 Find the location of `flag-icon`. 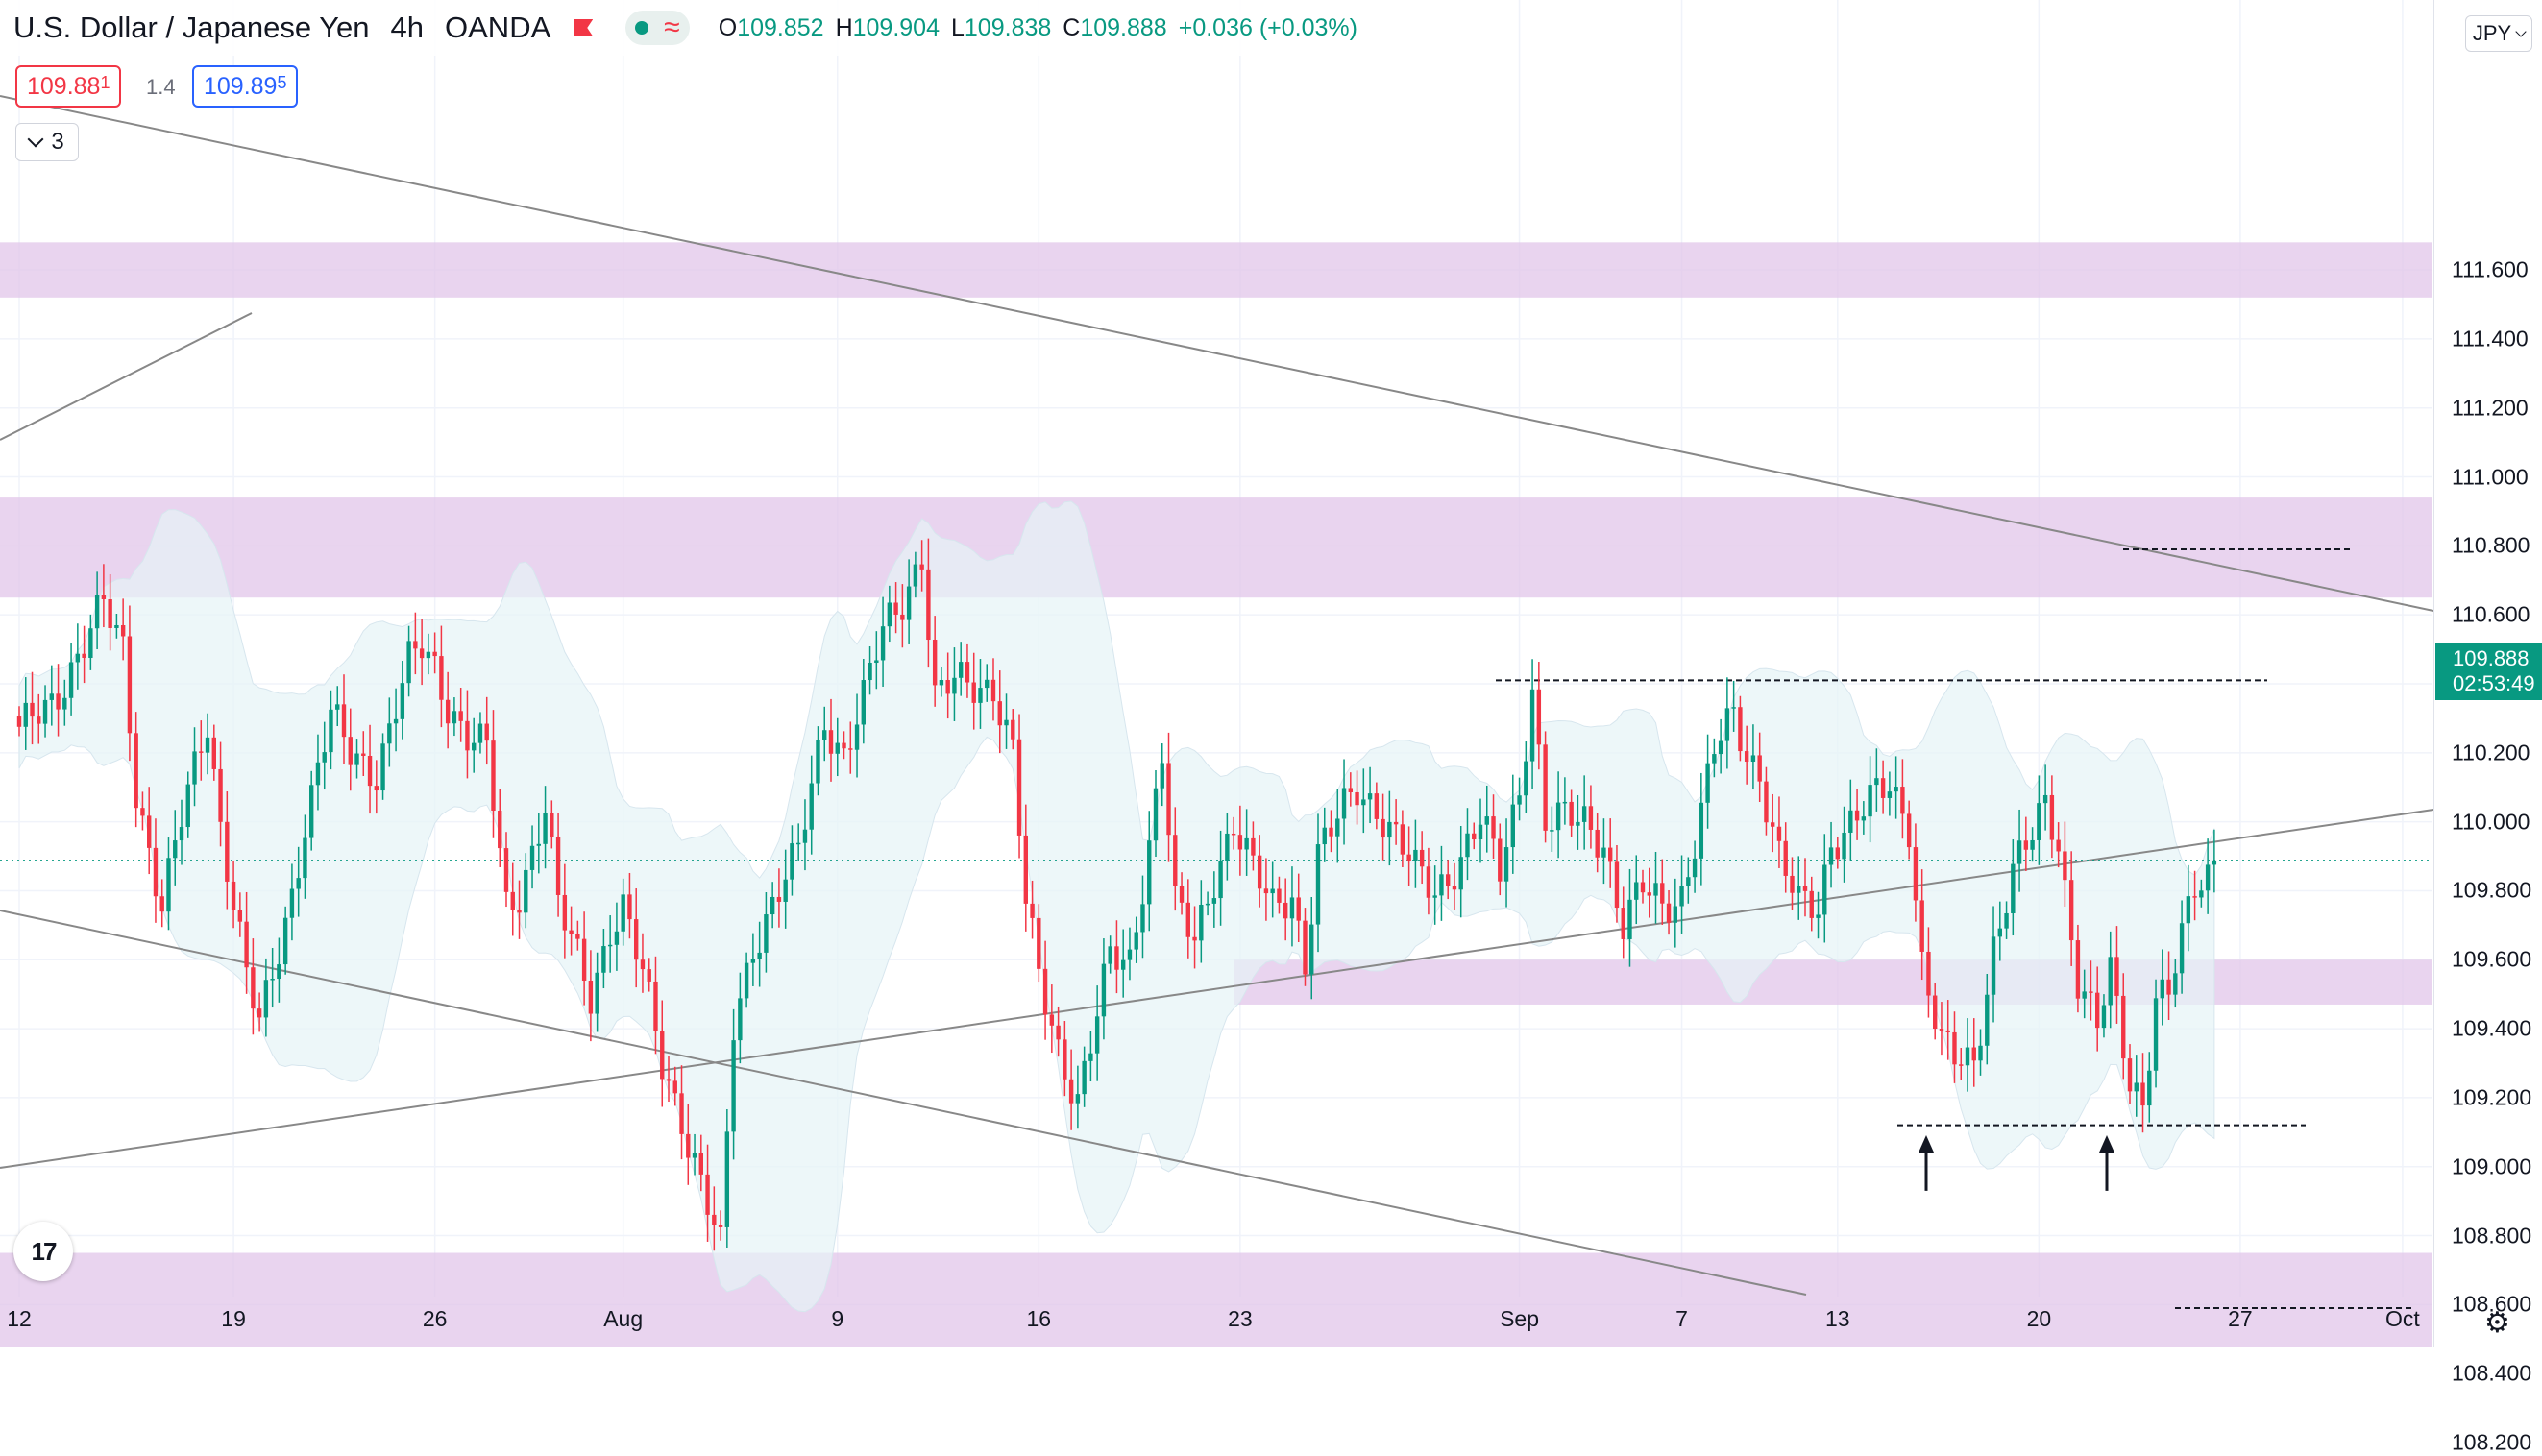

flag-icon is located at coordinates (582, 27).